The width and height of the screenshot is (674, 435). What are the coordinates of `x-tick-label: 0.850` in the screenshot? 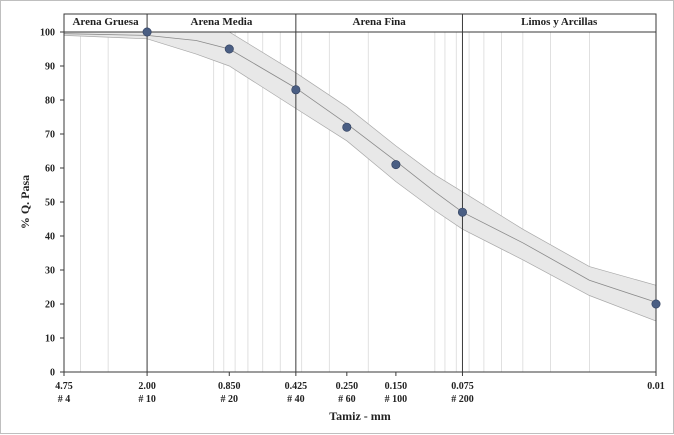 It's located at (229, 386).